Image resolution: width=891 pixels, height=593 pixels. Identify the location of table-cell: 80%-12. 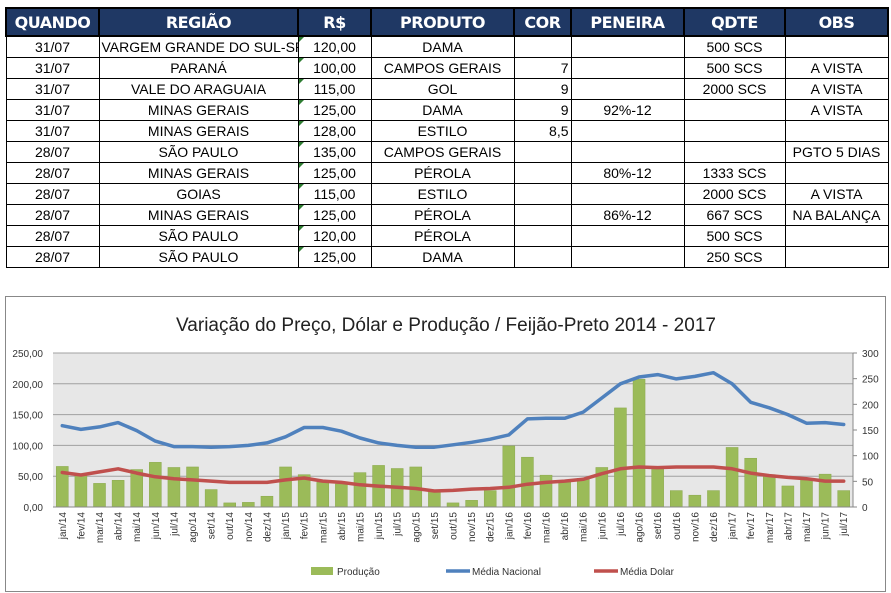
(627, 173).